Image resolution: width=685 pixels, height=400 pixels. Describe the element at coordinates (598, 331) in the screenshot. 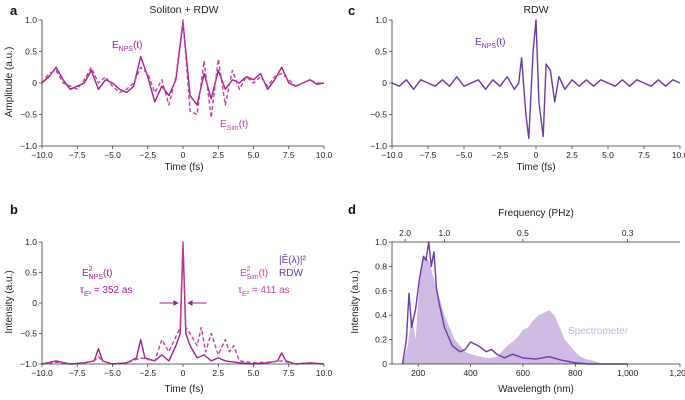

I see `panel-d-annotation-spectrometer: Spectrometer` at that location.